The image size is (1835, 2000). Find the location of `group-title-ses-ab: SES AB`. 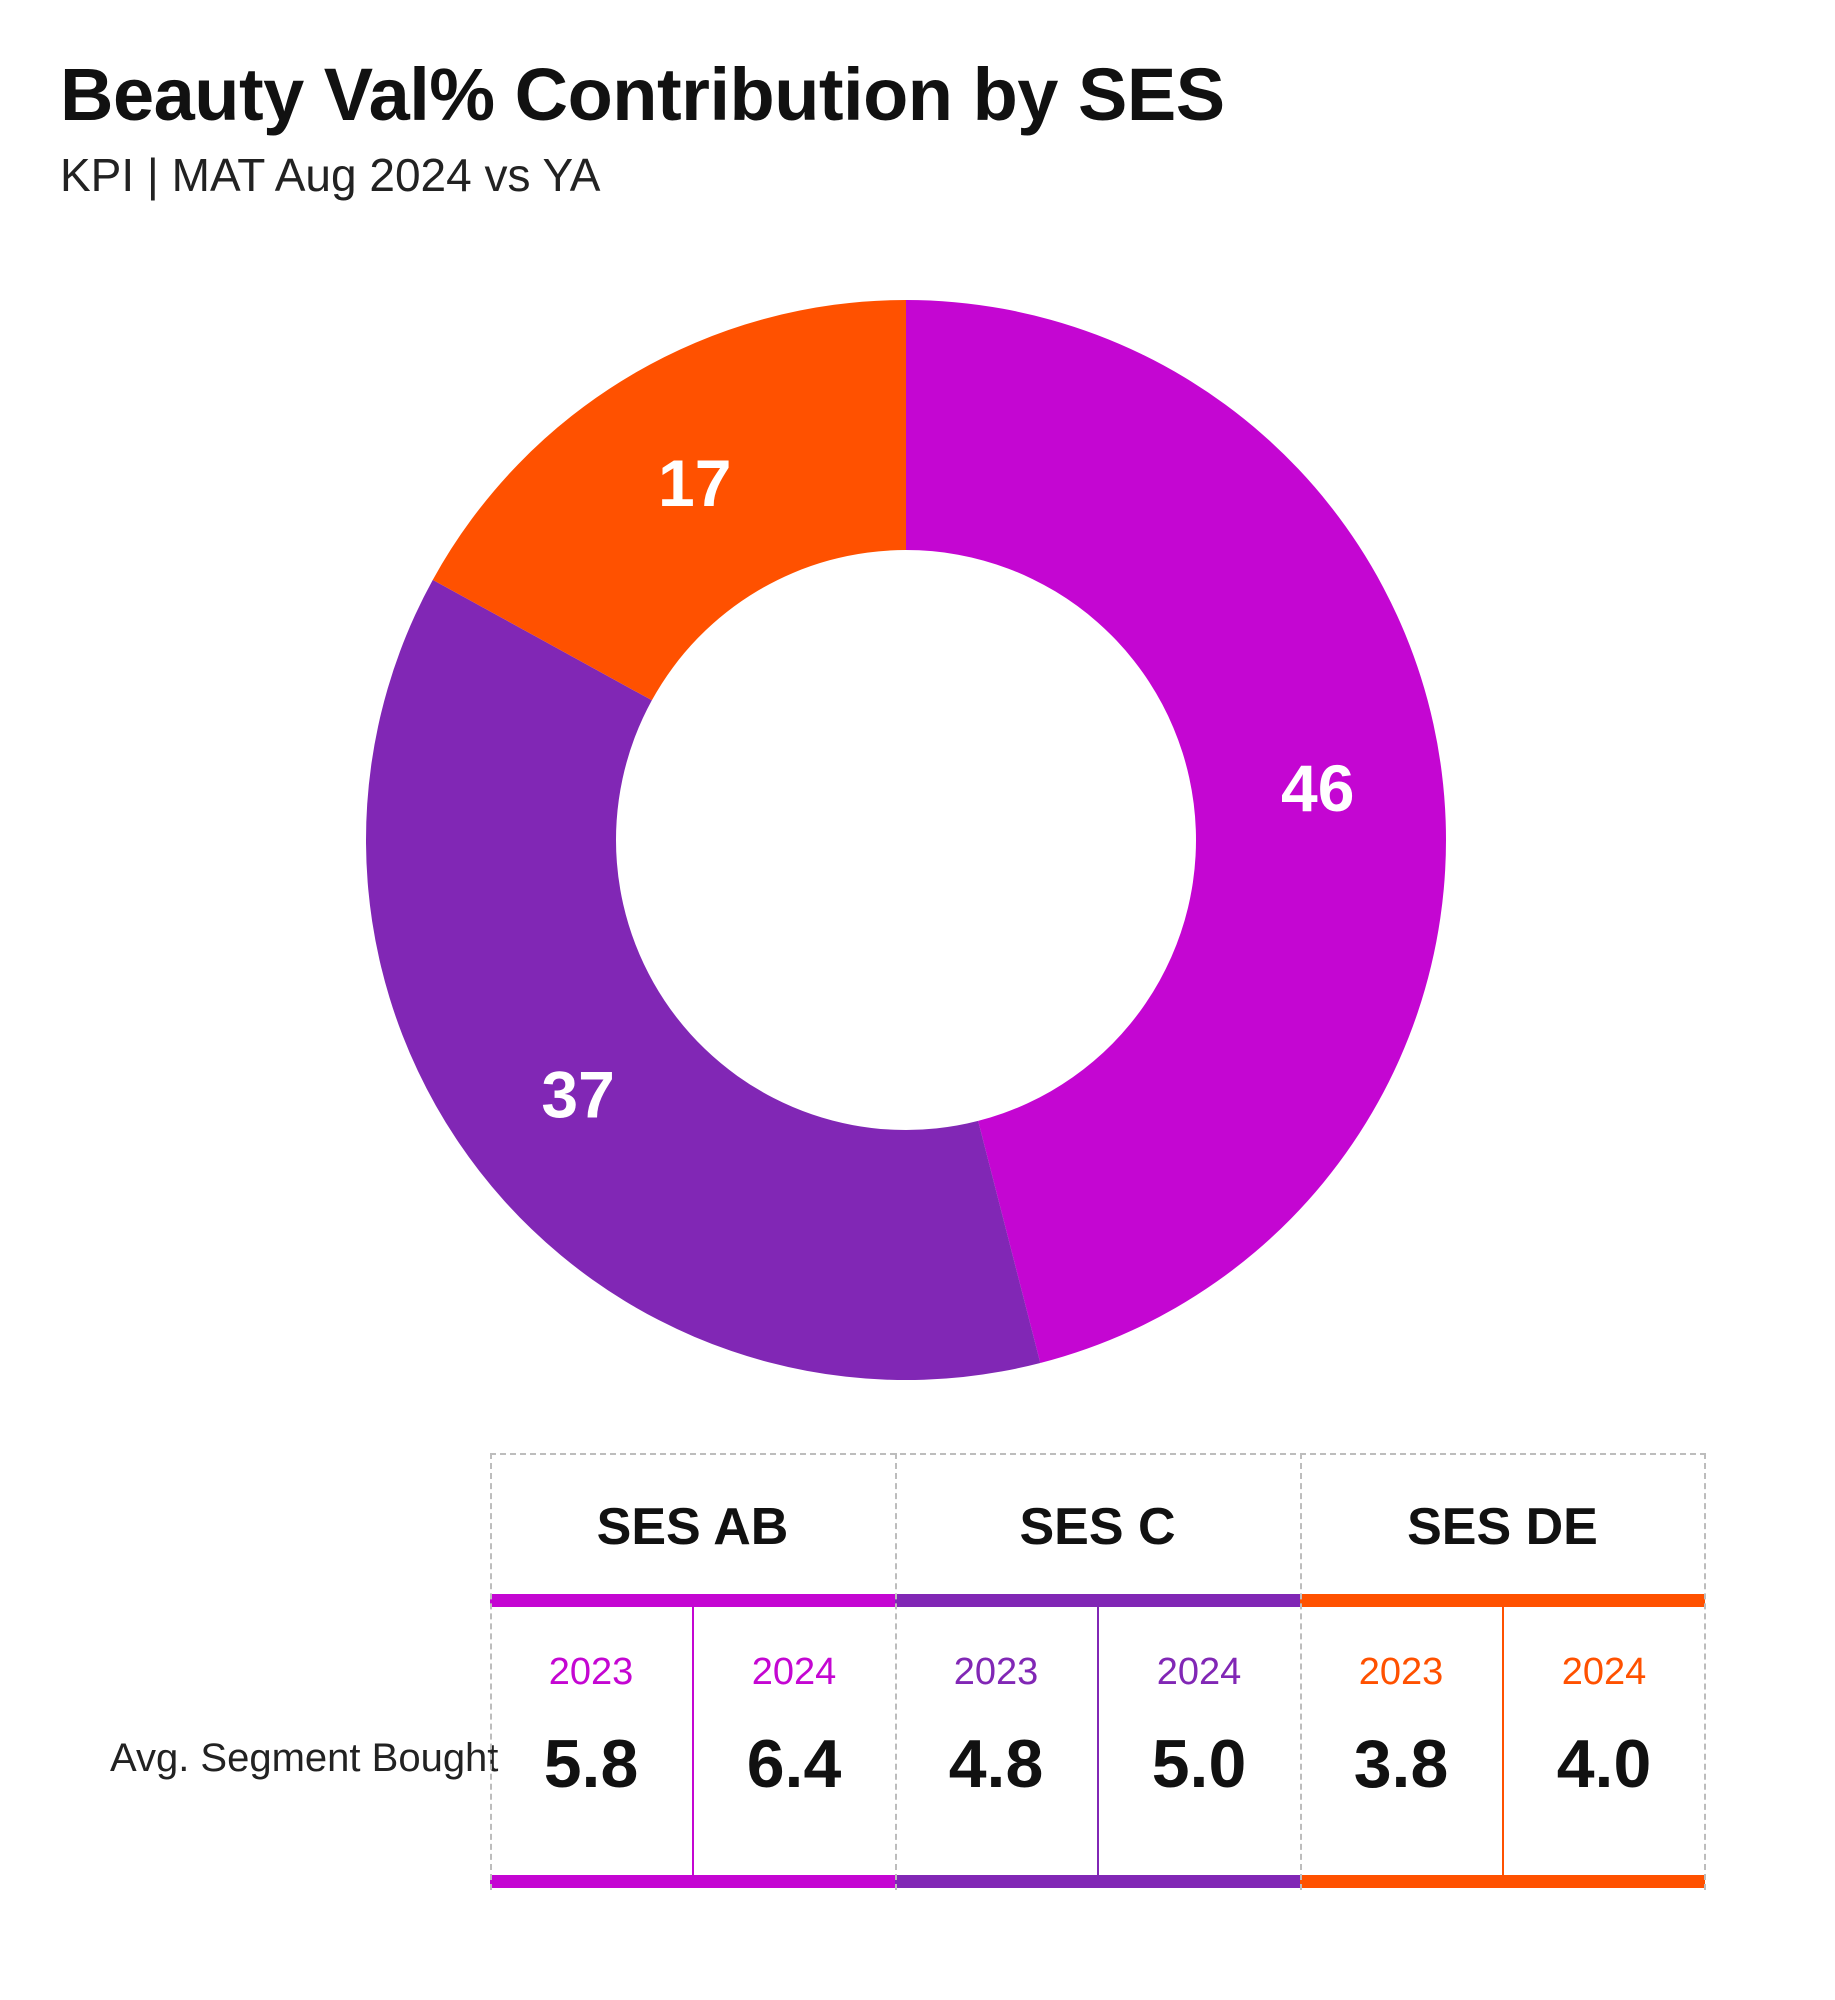

group-title-ses-ab: SES AB is located at coordinates (692, 1527).